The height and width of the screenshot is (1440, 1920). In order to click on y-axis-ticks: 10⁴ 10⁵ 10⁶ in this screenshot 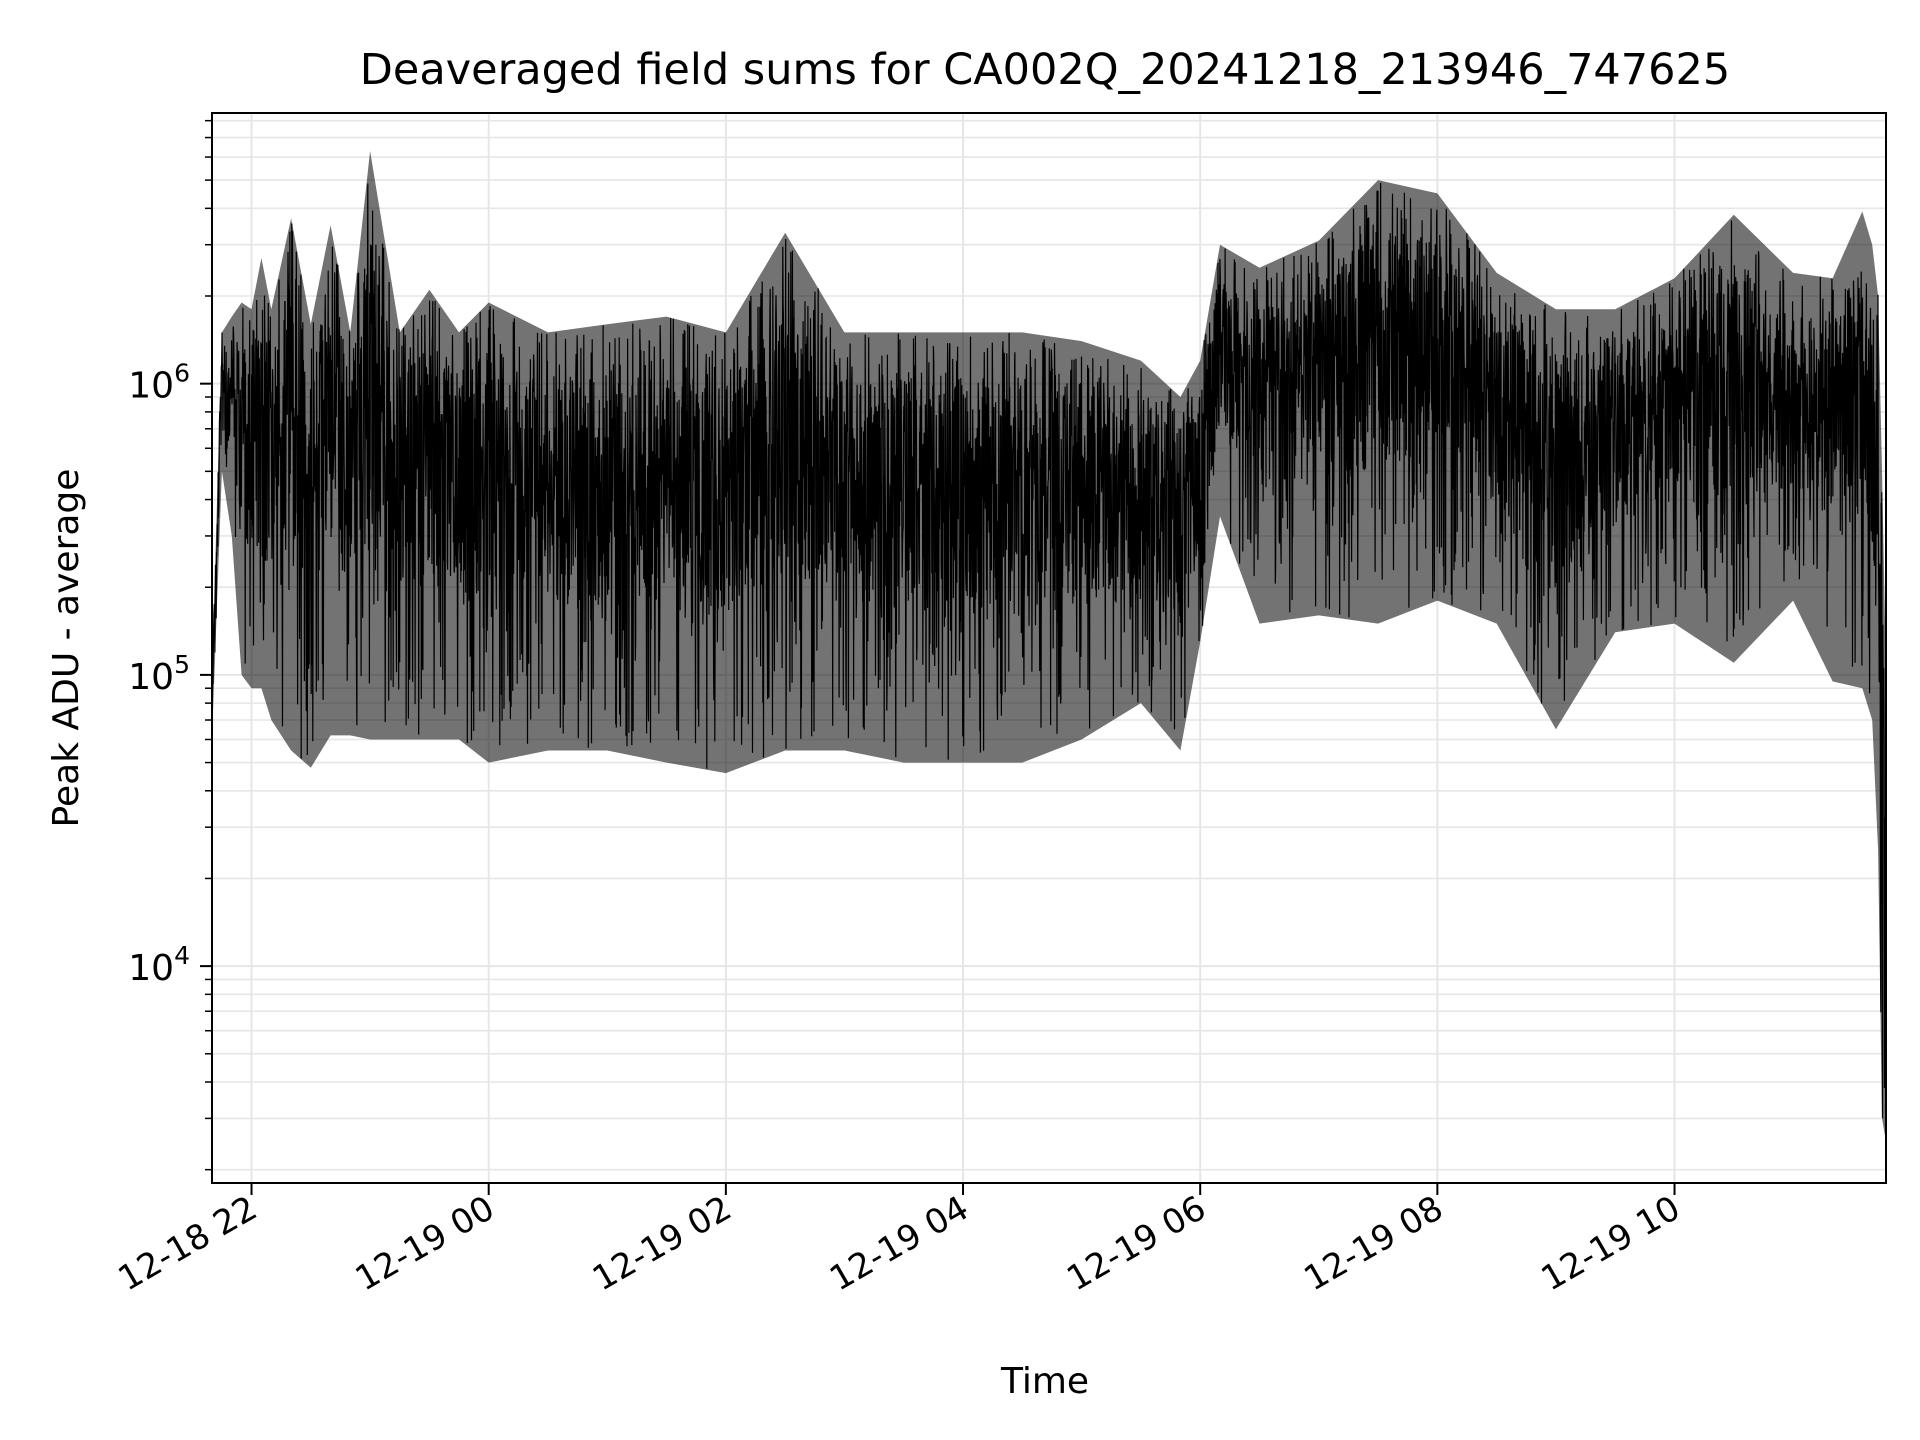, I will do `click(170, 645)`.